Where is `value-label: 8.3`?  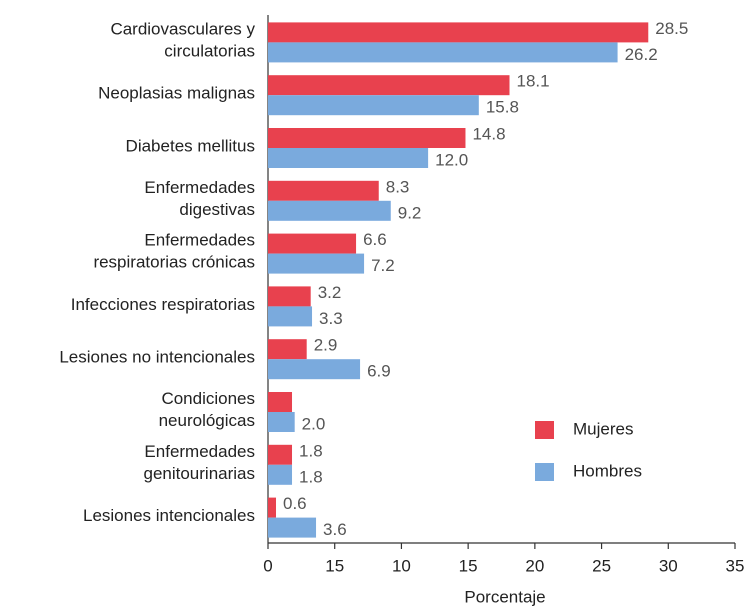
value-label: 8.3 is located at coordinates (398, 186).